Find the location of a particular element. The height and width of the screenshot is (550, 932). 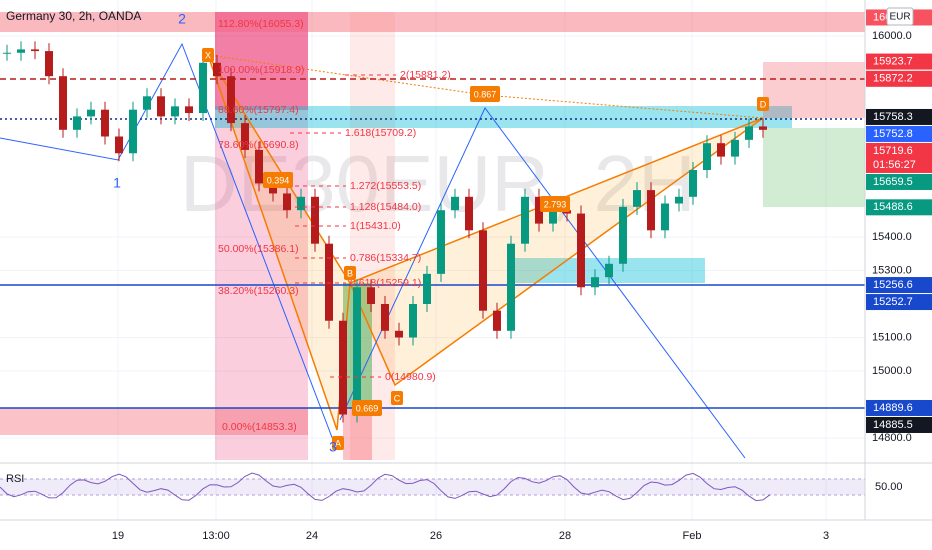

ratio-label: 0.394 is located at coordinates (278, 180).